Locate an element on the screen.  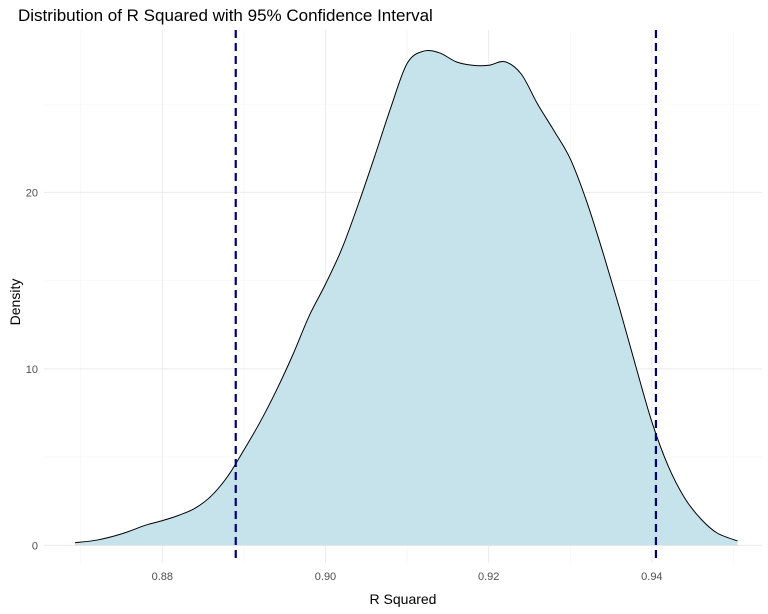
y-axis-ticks: 0 10 20 is located at coordinates (32, 369).